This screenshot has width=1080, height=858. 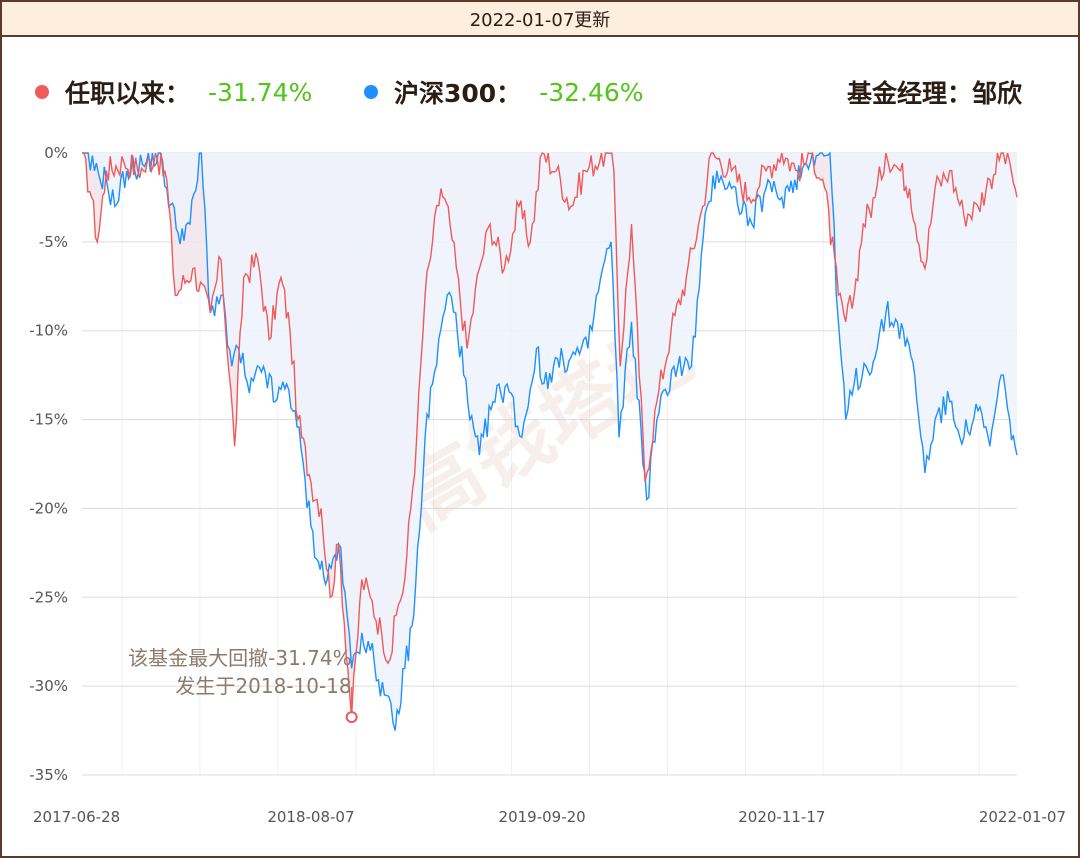 What do you see at coordinates (371, 92) in the screenshot?
I see `index-legend-dot` at bounding box center [371, 92].